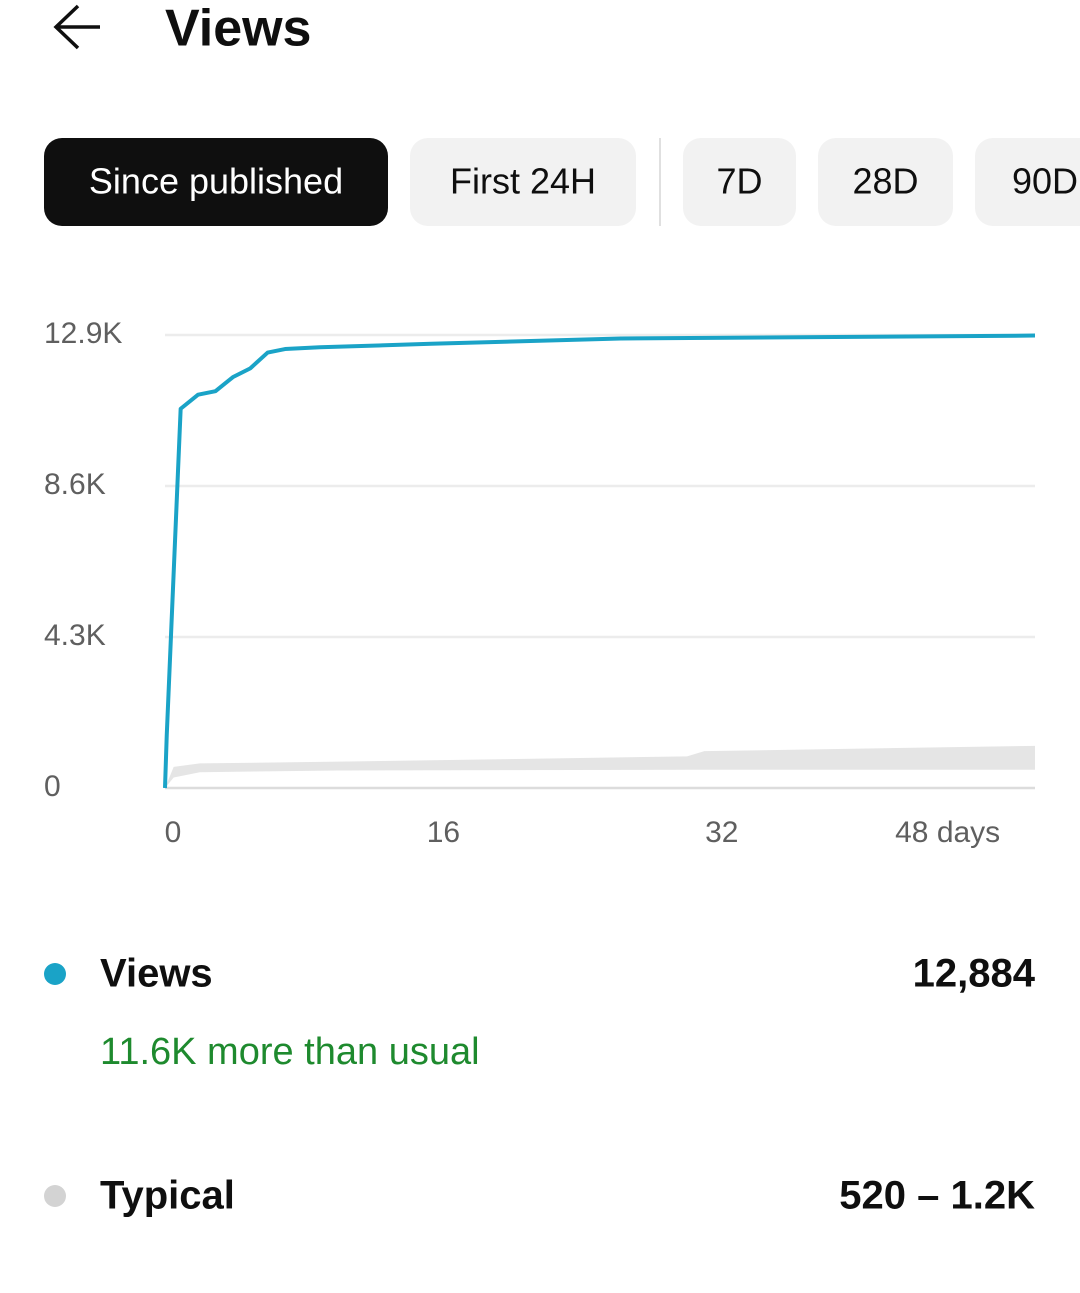 This screenshot has height=1293, width=1080. What do you see at coordinates (156, 974) in the screenshot?
I see `summary-label: Views` at bounding box center [156, 974].